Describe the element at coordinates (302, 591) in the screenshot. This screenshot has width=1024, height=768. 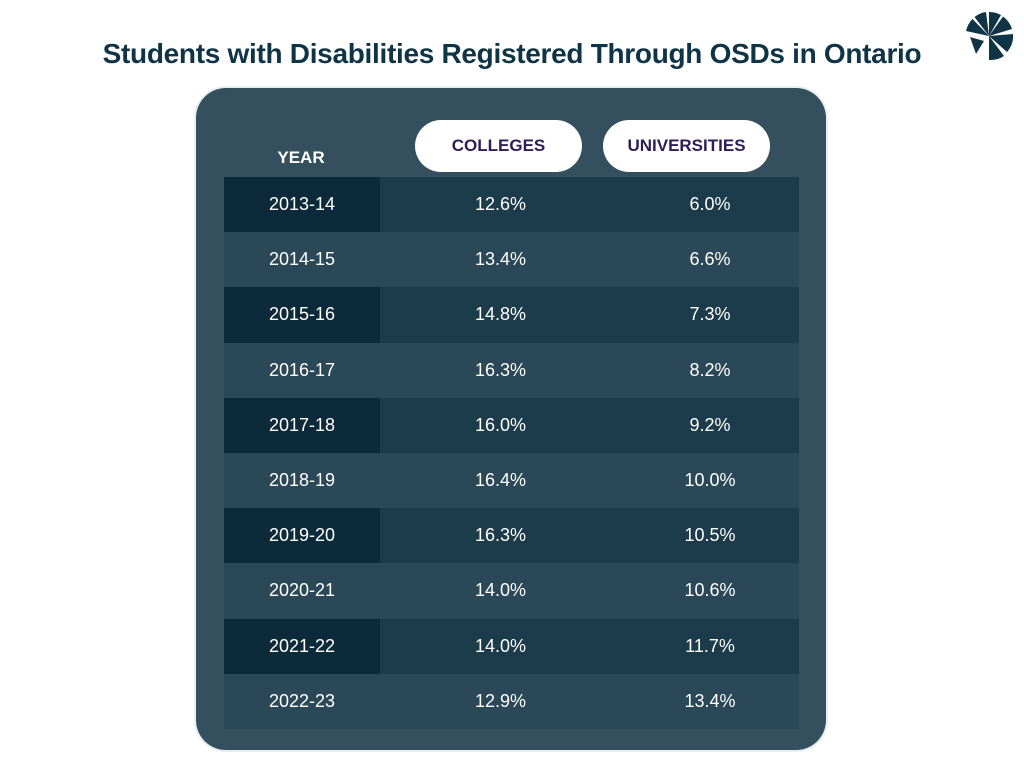
I see `year-cell: 2020-21` at that location.